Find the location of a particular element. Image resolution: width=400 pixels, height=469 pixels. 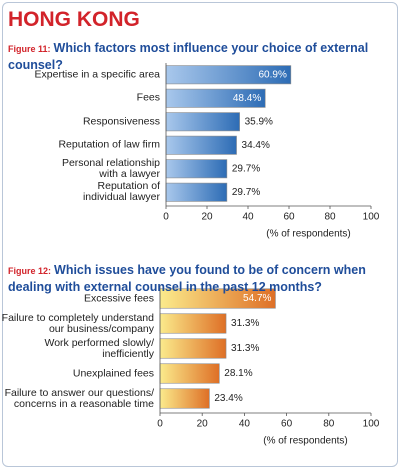

category-label: Excessive fees is located at coordinates (118, 298).